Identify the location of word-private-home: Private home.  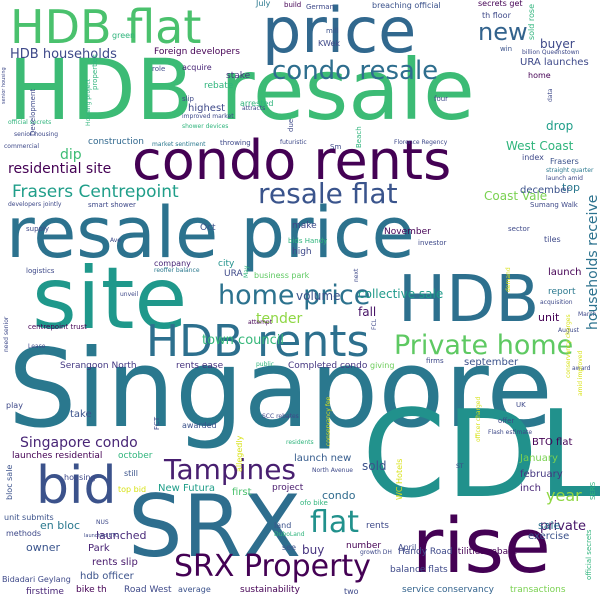
(484, 345).